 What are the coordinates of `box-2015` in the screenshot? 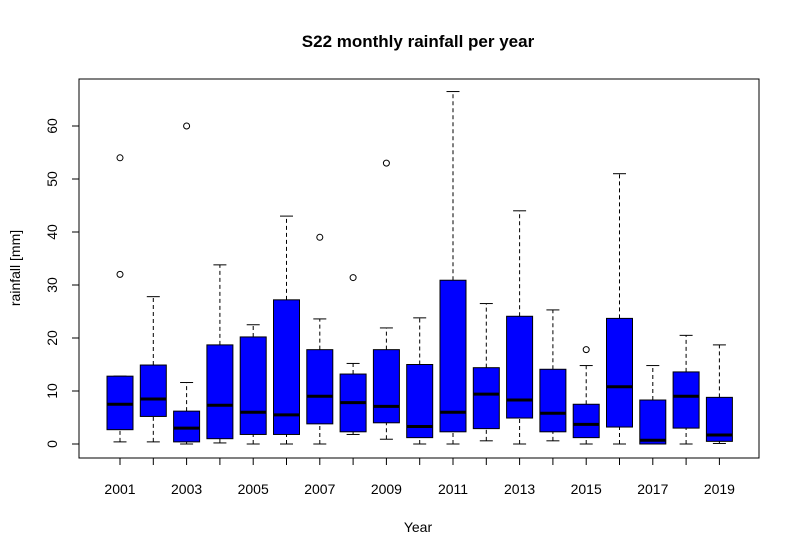 It's located at (586, 395).